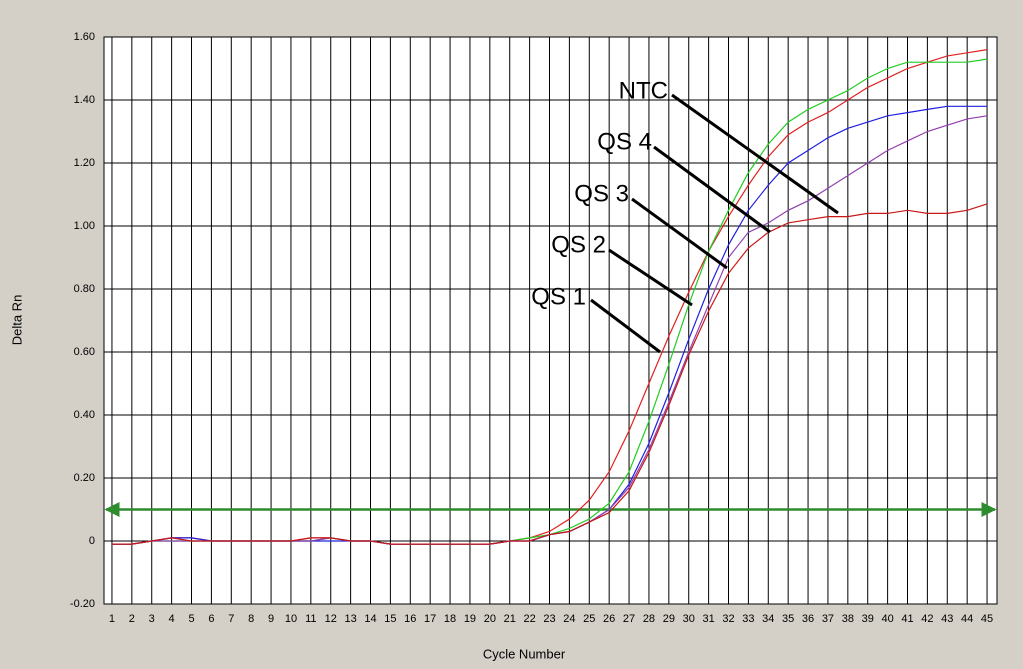 This screenshot has width=1023, height=669. What do you see at coordinates (350, 619) in the screenshot?
I see `x-tick-label: 13` at bounding box center [350, 619].